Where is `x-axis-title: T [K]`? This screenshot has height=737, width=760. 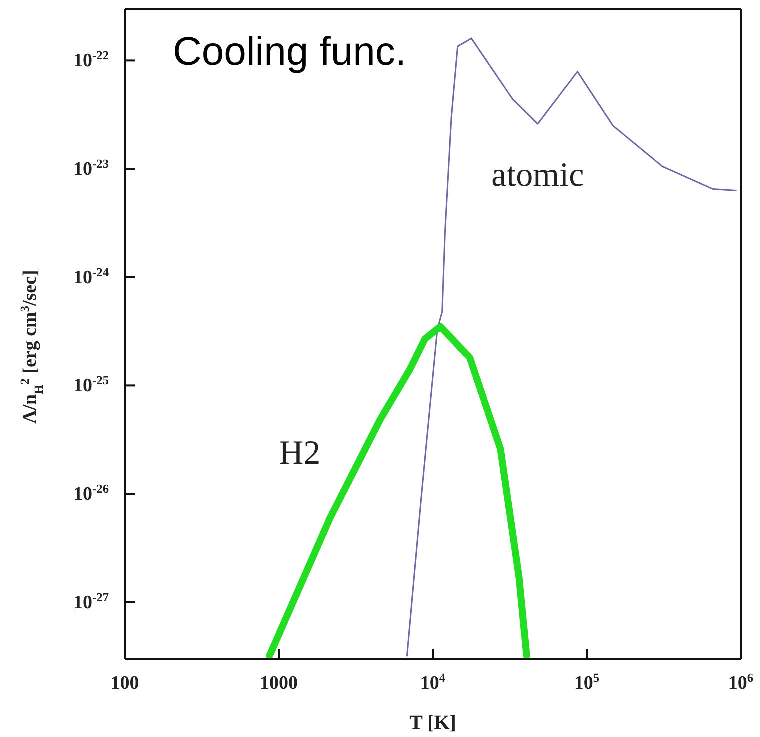
x-axis-title: T [K] is located at coordinates (433, 723).